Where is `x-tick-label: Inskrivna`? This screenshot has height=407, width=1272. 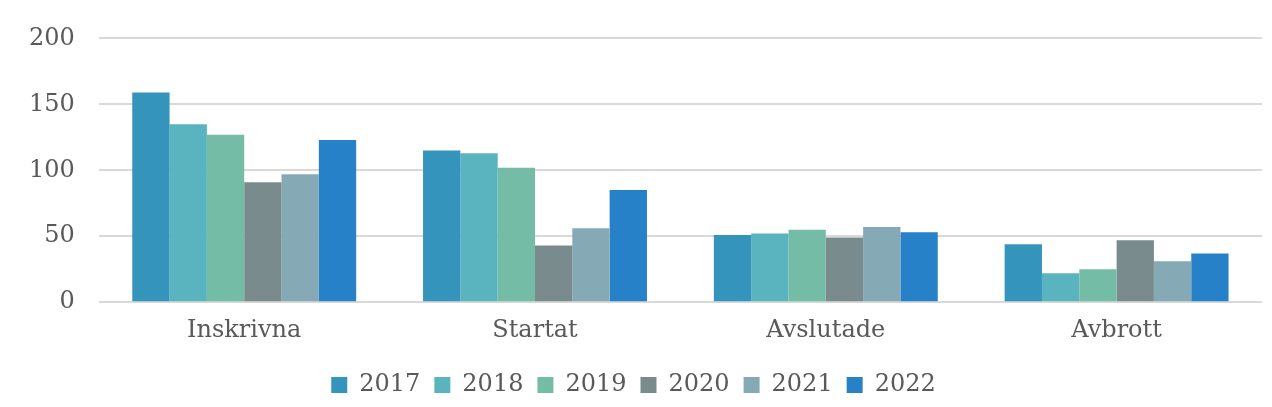 x-tick-label: Inskrivna is located at coordinates (244, 328).